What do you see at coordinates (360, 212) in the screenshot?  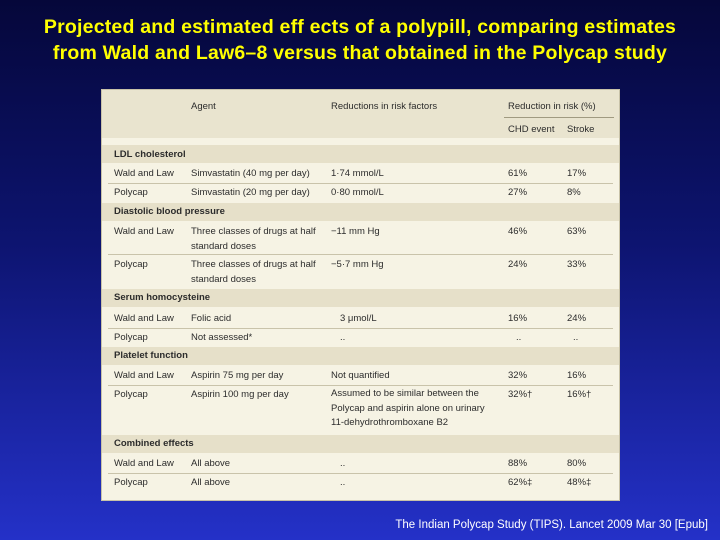 I see `section-diastolic: Diastolic blood pressure` at bounding box center [360, 212].